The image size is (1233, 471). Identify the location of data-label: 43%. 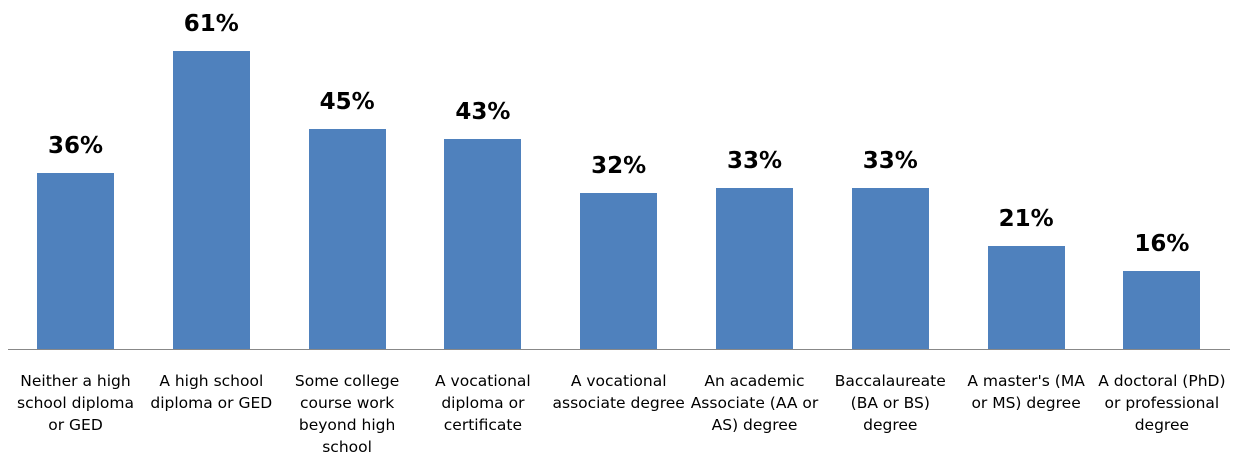
(483, 111).